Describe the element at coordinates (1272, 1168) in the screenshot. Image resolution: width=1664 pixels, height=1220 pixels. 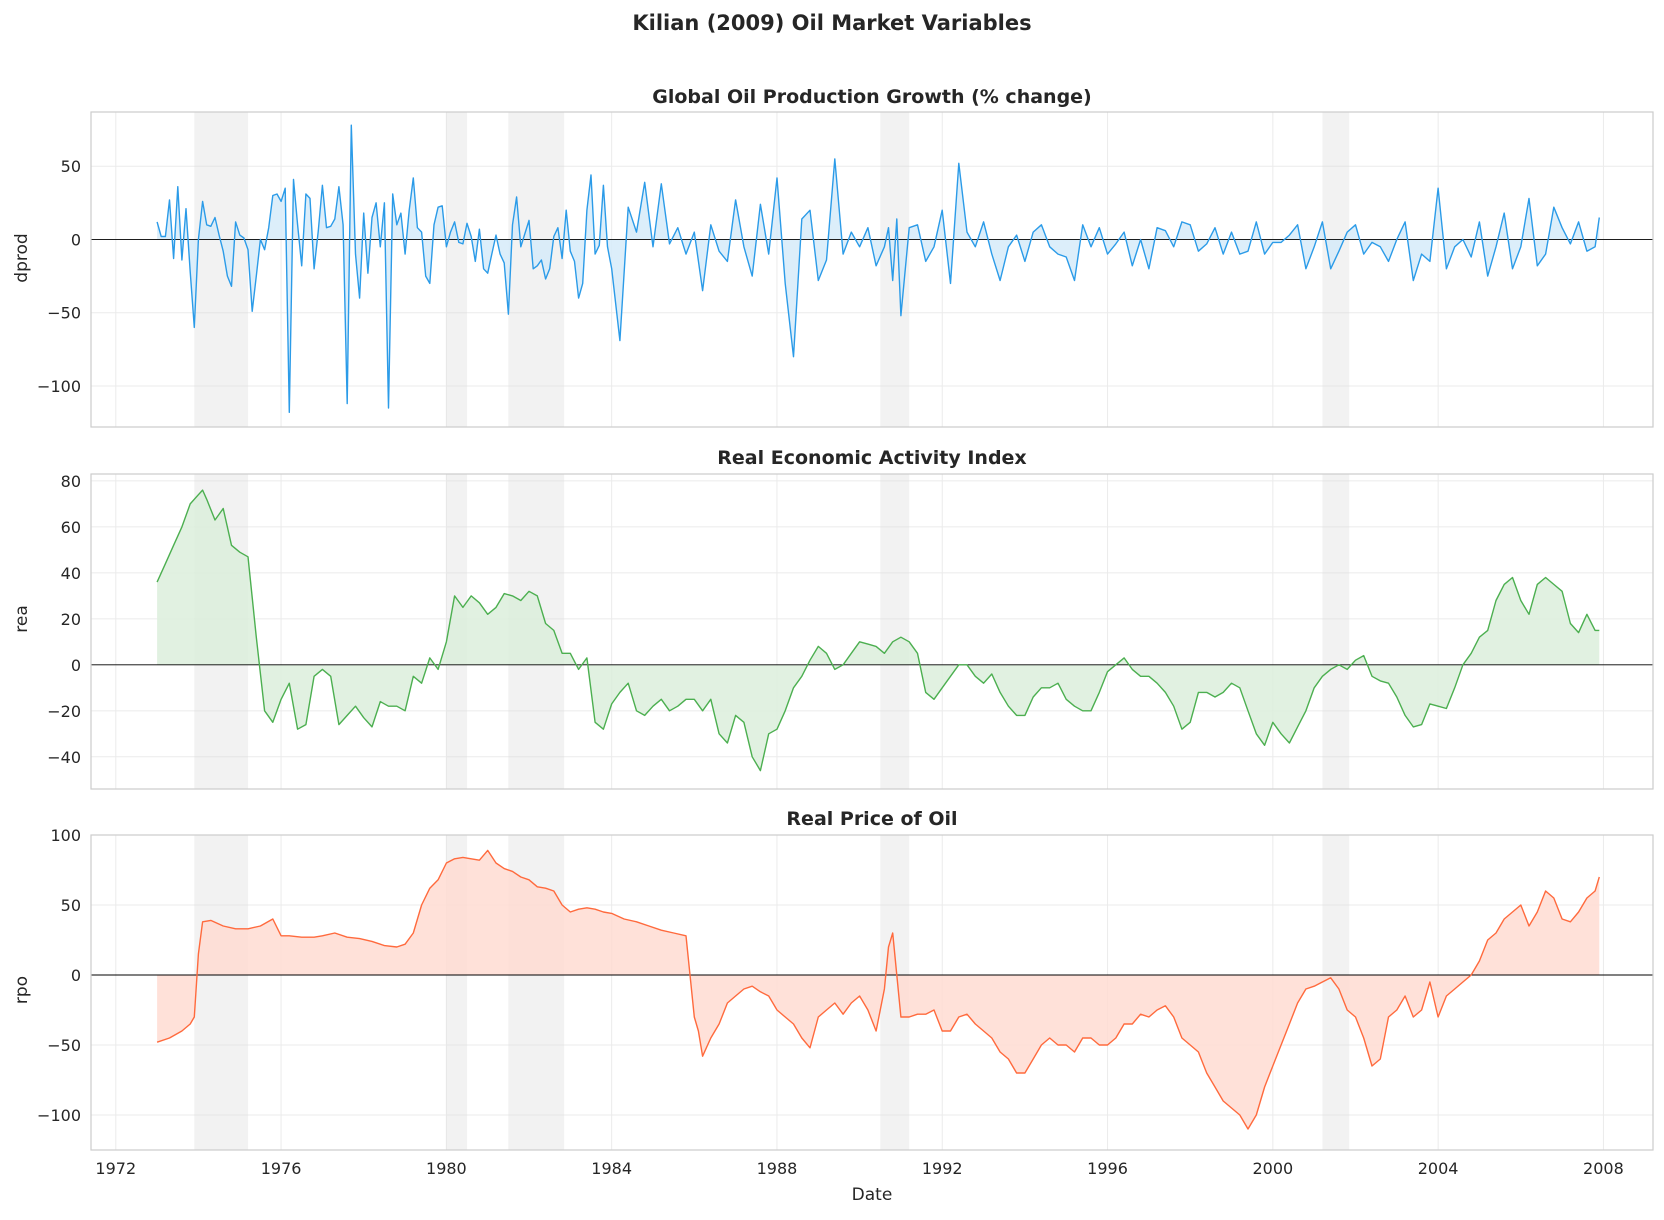
I see `xtick-label: 2000` at that location.